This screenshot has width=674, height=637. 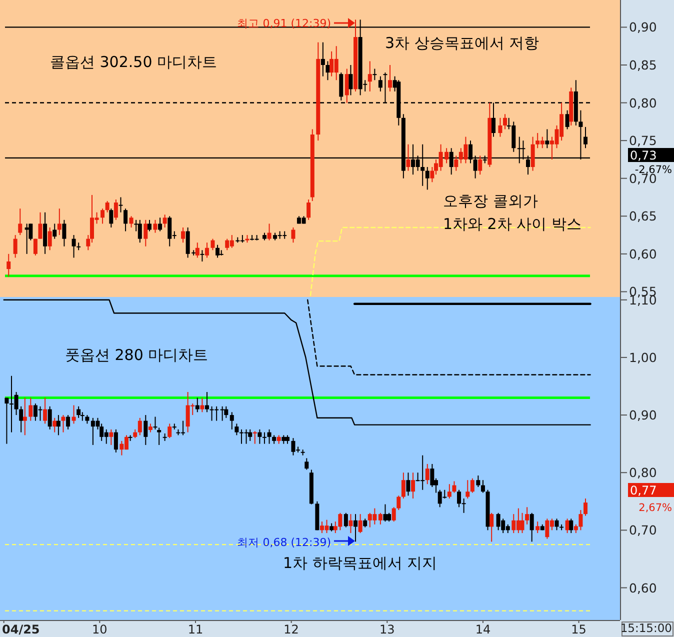 What do you see at coordinates (490, 201) in the screenshot?
I see `annotation: 오후장 콜외가` at bounding box center [490, 201].